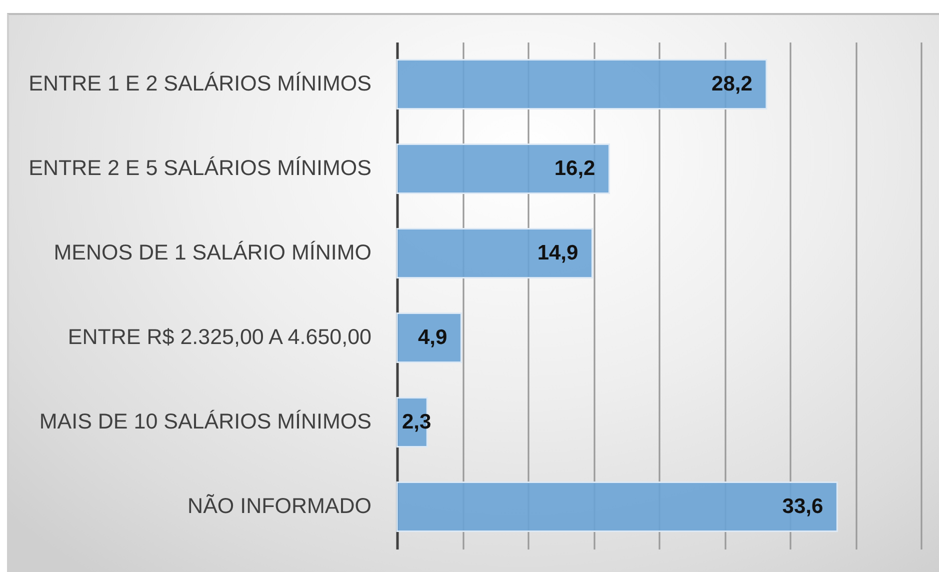 This screenshot has width=939, height=572. Describe the element at coordinates (732, 84) in the screenshot. I see `data-label: 28,2` at that location.